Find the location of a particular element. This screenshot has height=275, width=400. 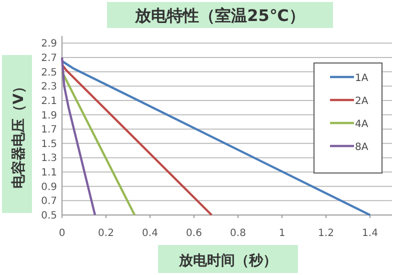

y-axis-title: 电容器电压（V） is located at coordinates (18, 134).